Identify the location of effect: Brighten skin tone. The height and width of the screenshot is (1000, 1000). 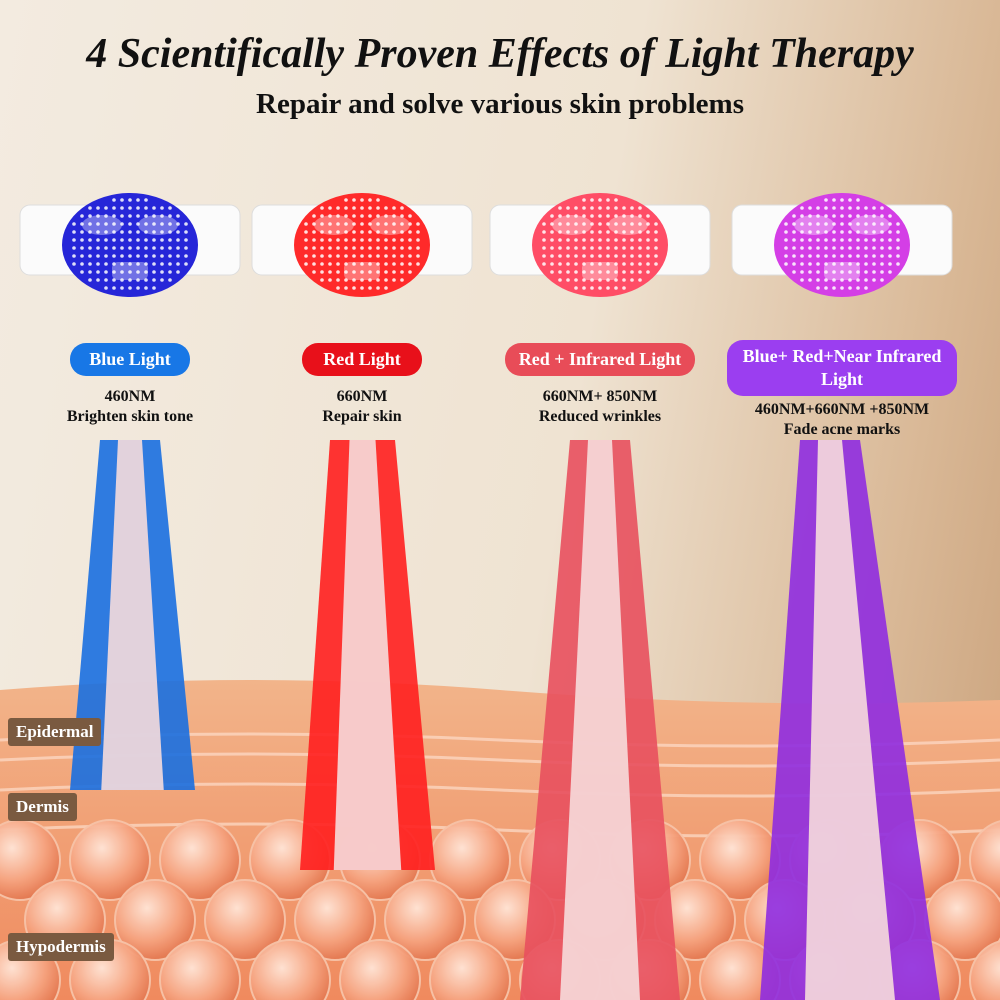
(130, 416).